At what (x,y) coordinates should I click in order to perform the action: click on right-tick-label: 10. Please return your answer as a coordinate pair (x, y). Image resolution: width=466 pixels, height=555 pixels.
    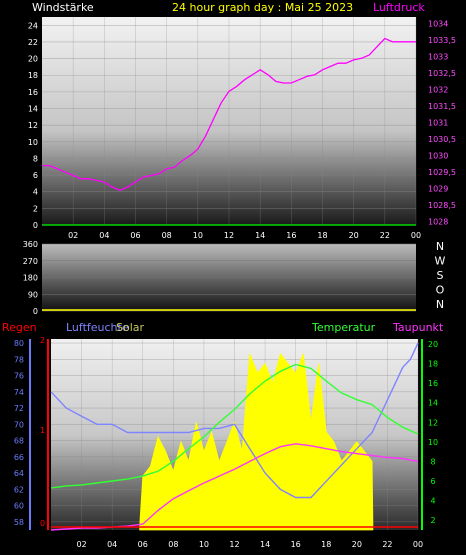
    Looking at the image, I should click on (433, 442).